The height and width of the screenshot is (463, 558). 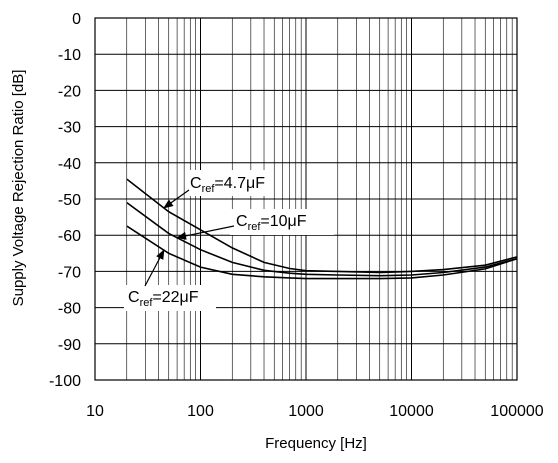 What do you see at coordinates (69, 200) in the screenshot?
I see `y-tick-label: -50` at bounding box center [69, 200].